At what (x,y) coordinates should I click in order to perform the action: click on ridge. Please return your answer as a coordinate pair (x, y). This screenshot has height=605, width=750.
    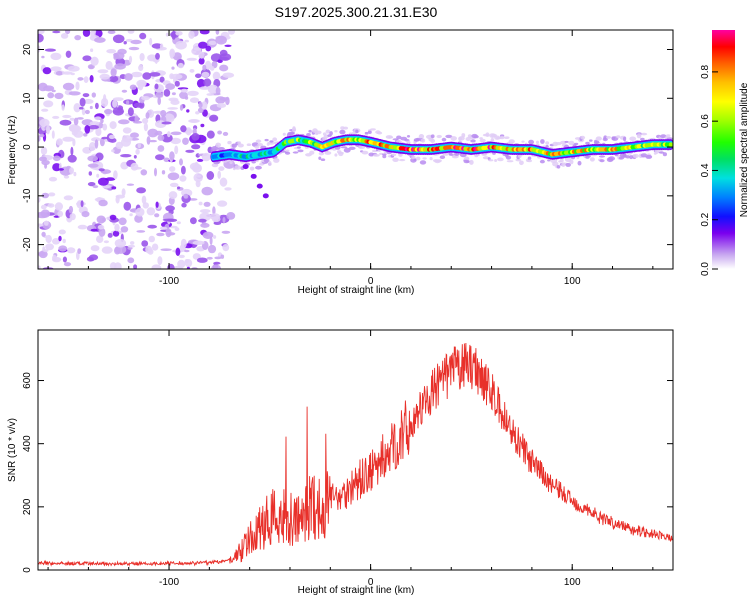
    Looking at the image, I should click on (441, 148).